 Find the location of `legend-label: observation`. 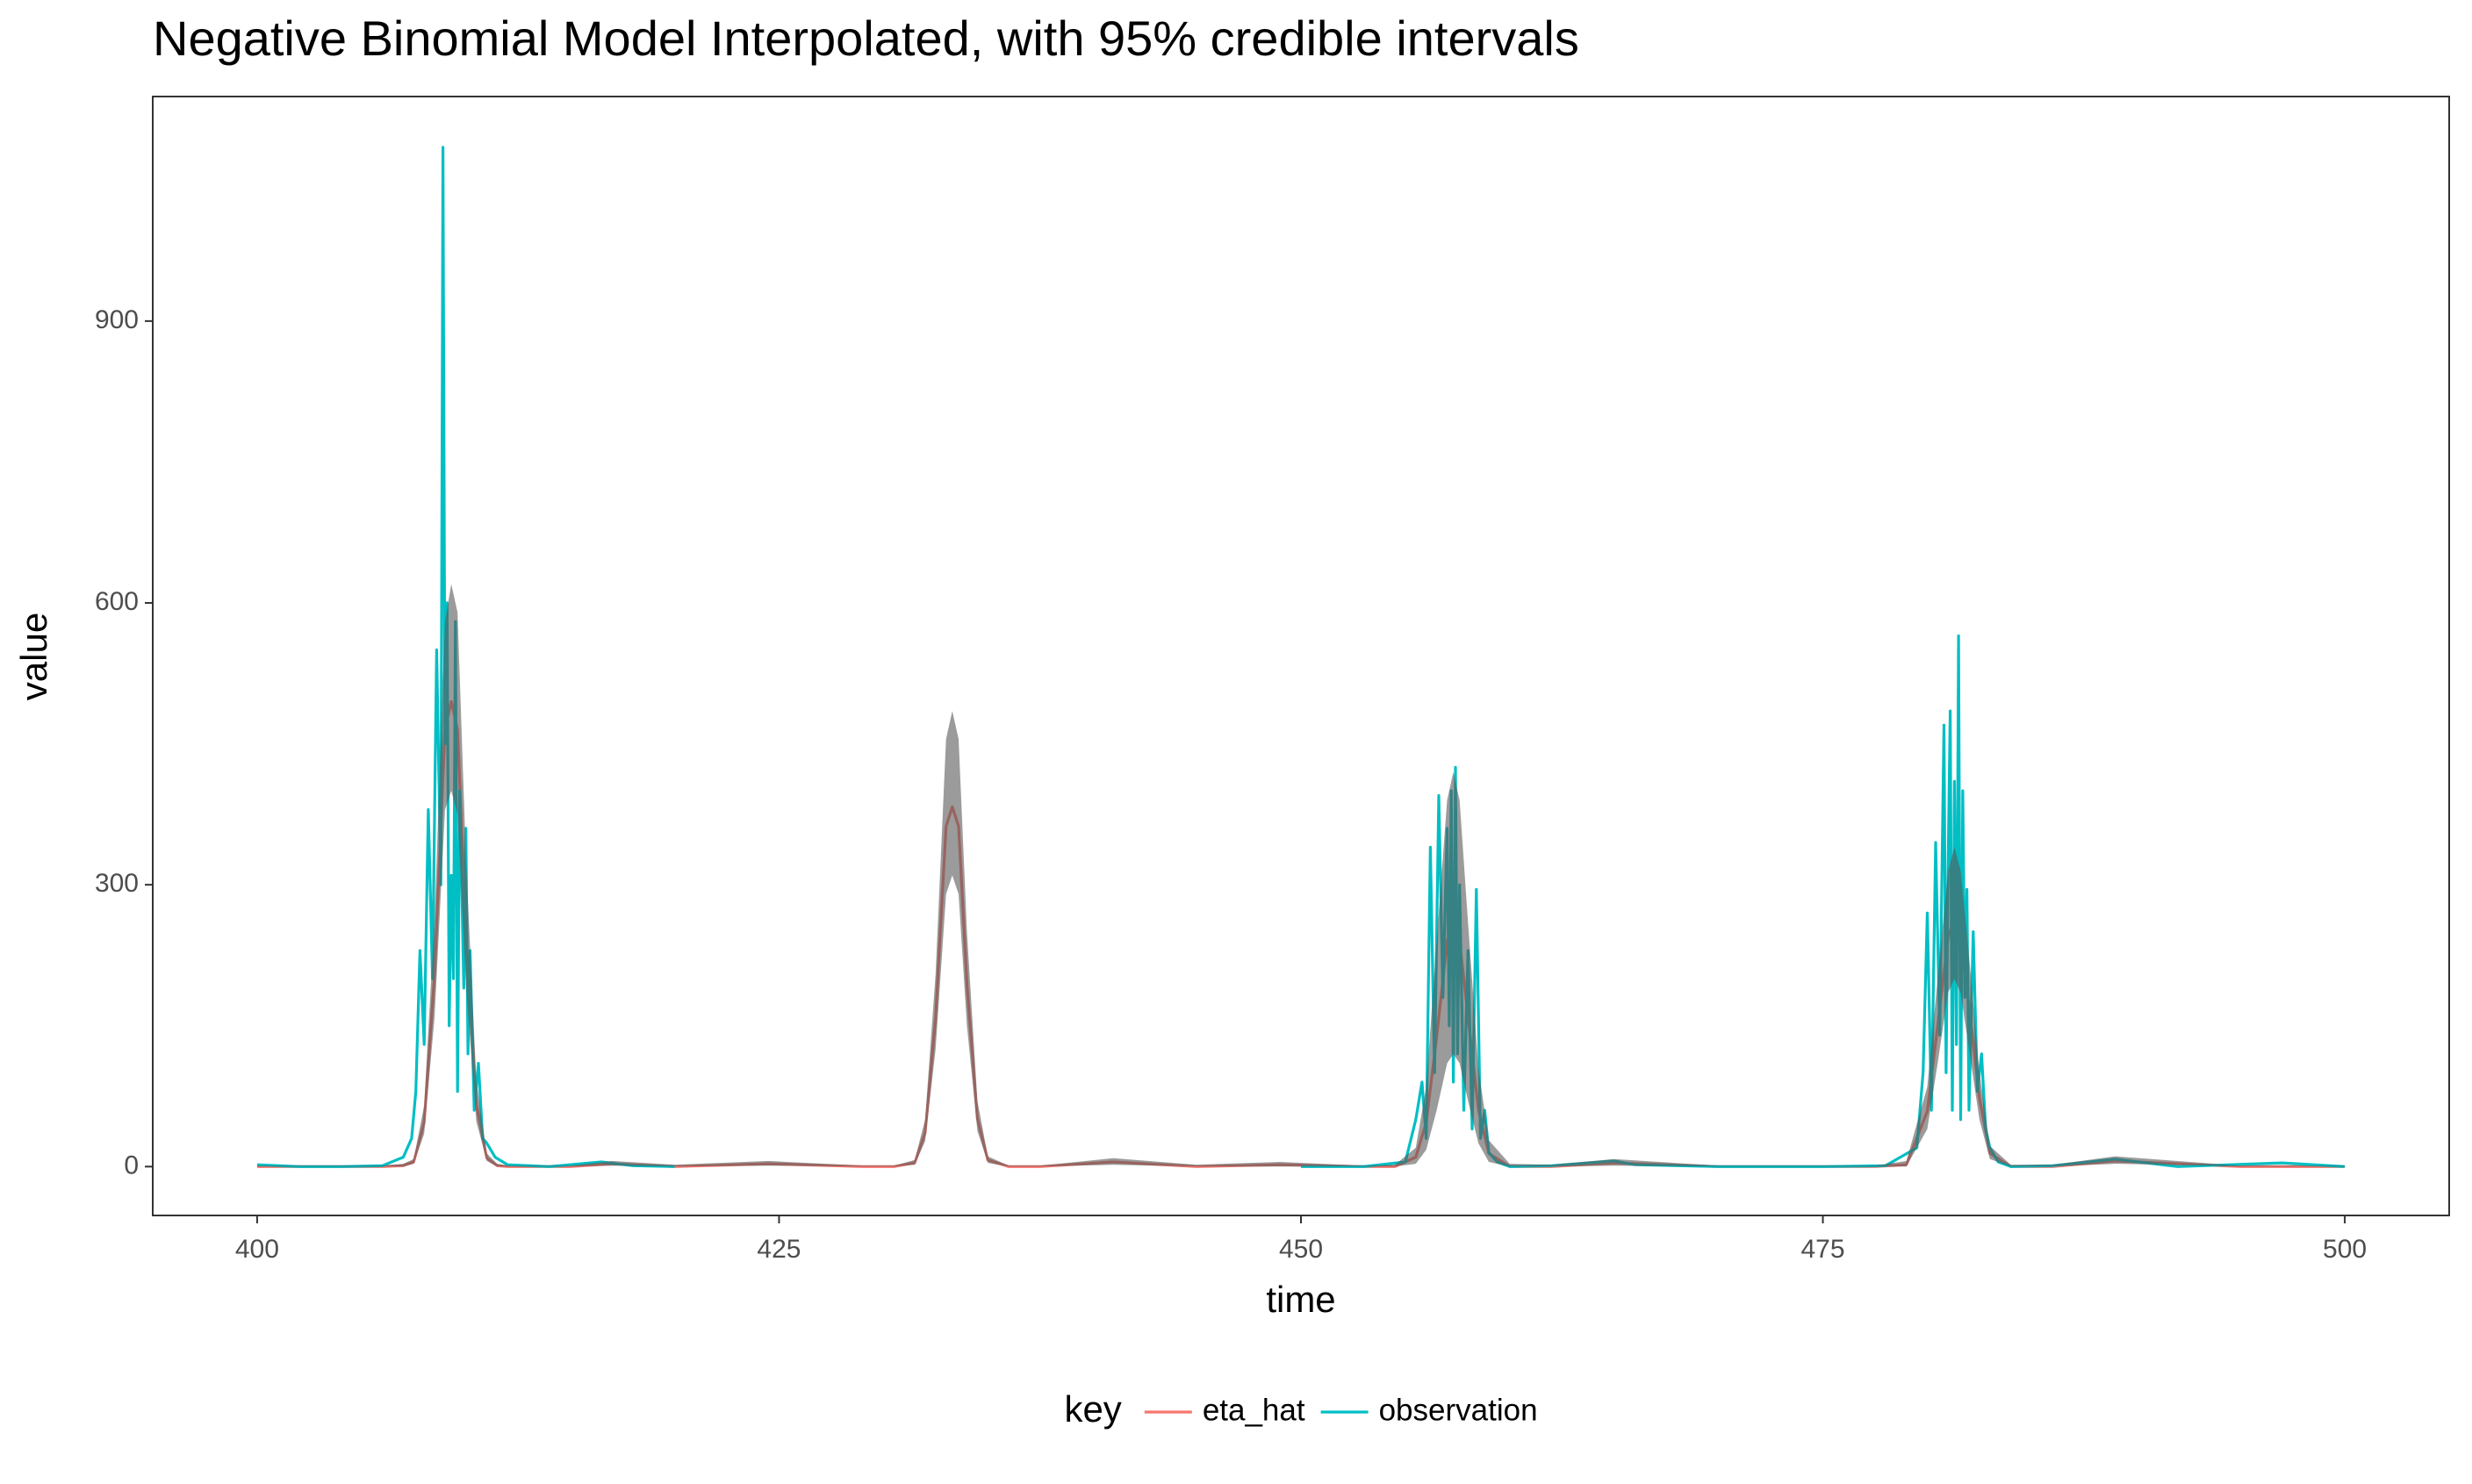

legend-label: observation is located at coordinates (1458, 1410).